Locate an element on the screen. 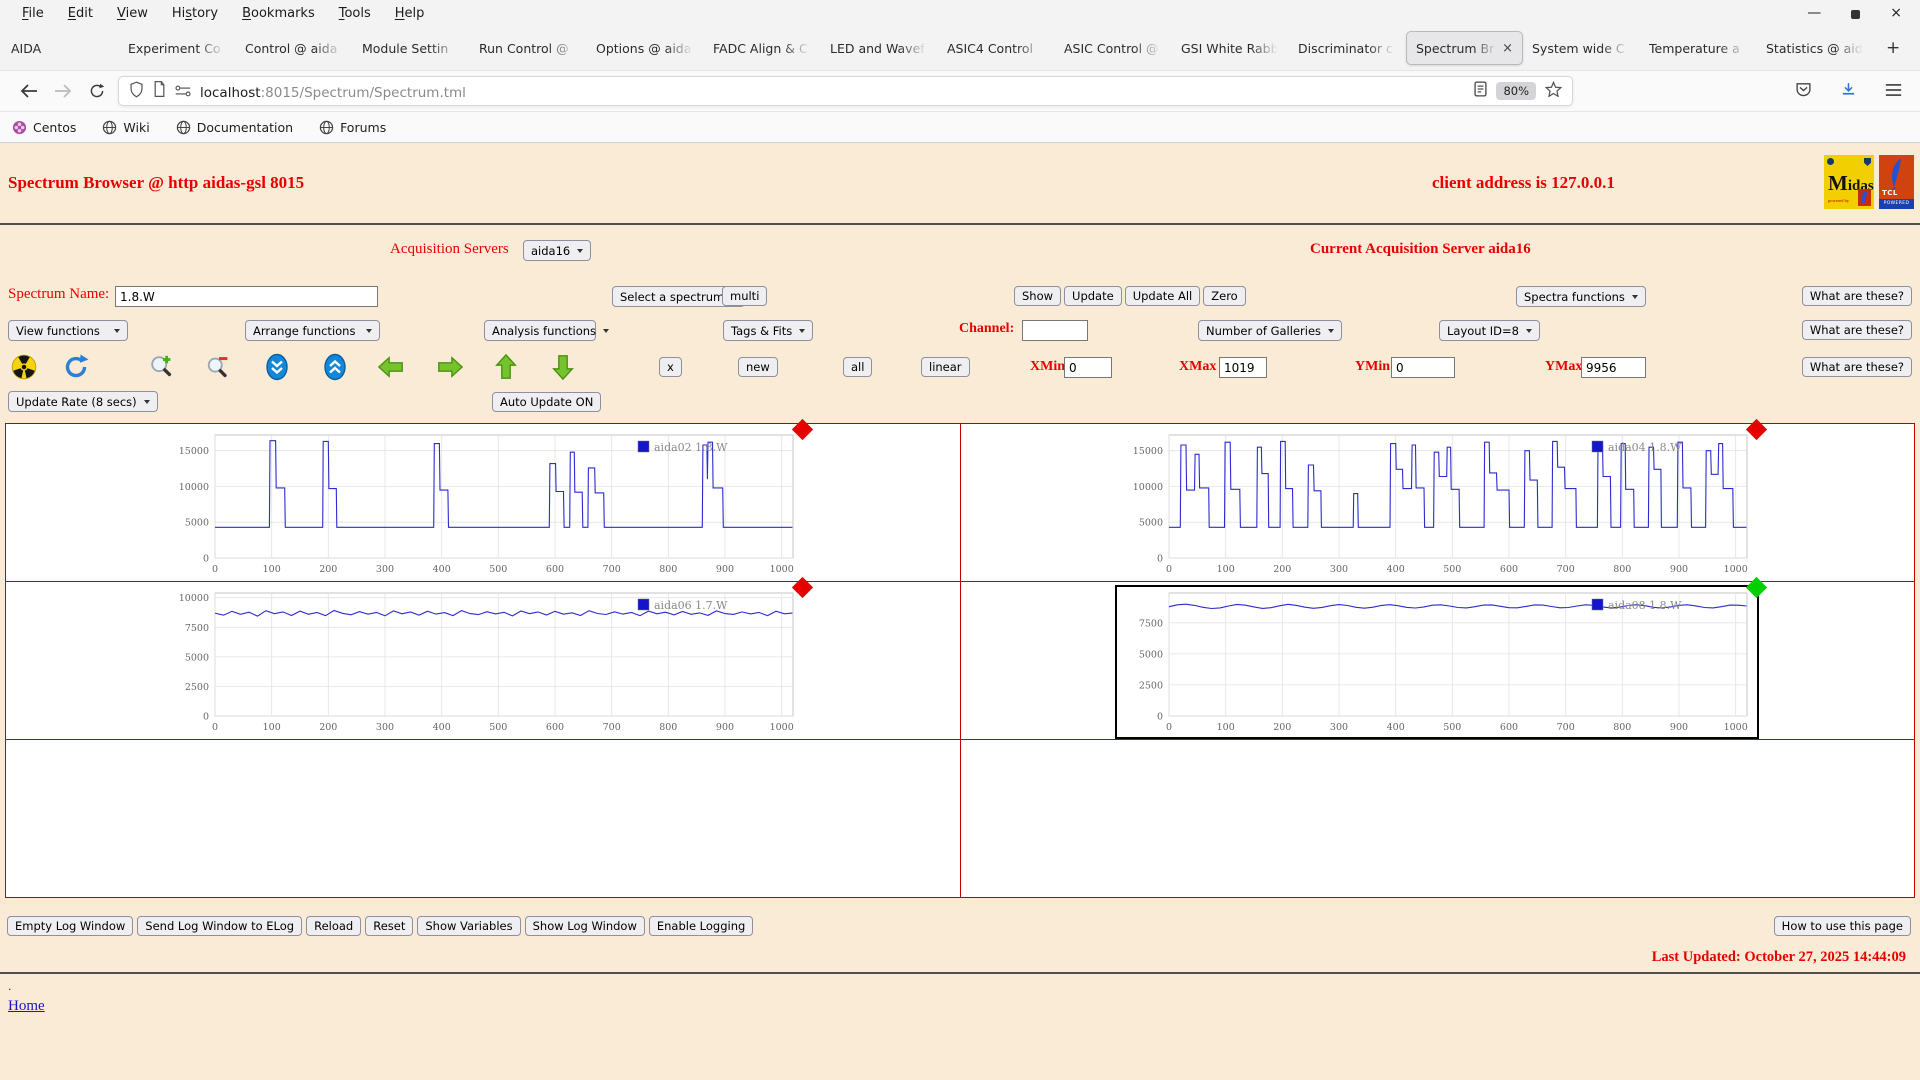 The width and height of the screenshot is (1920, 1080). tab-spectrum-br: Spectrum Br × is located at coordinates (1464, 48).